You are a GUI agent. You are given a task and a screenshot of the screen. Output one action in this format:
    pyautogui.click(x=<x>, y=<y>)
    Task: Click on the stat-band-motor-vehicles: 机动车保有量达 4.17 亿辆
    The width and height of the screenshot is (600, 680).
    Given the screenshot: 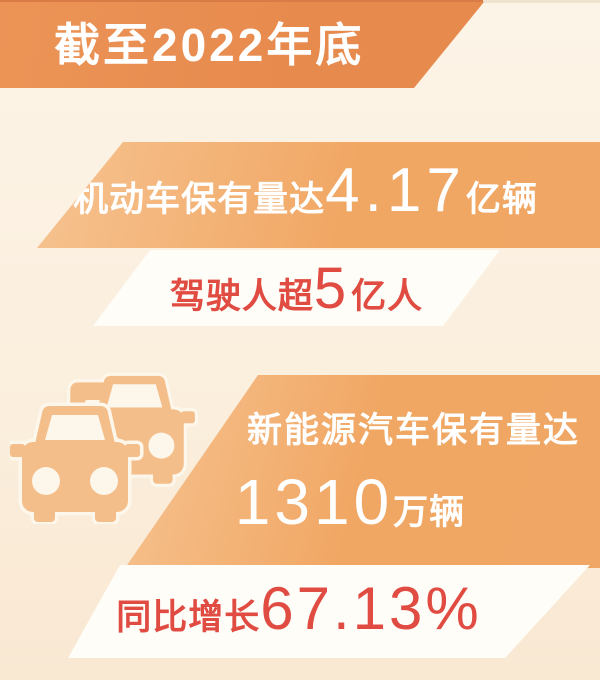 What is the action you would take?
    pyautogui.click(x=318, y=195)
    